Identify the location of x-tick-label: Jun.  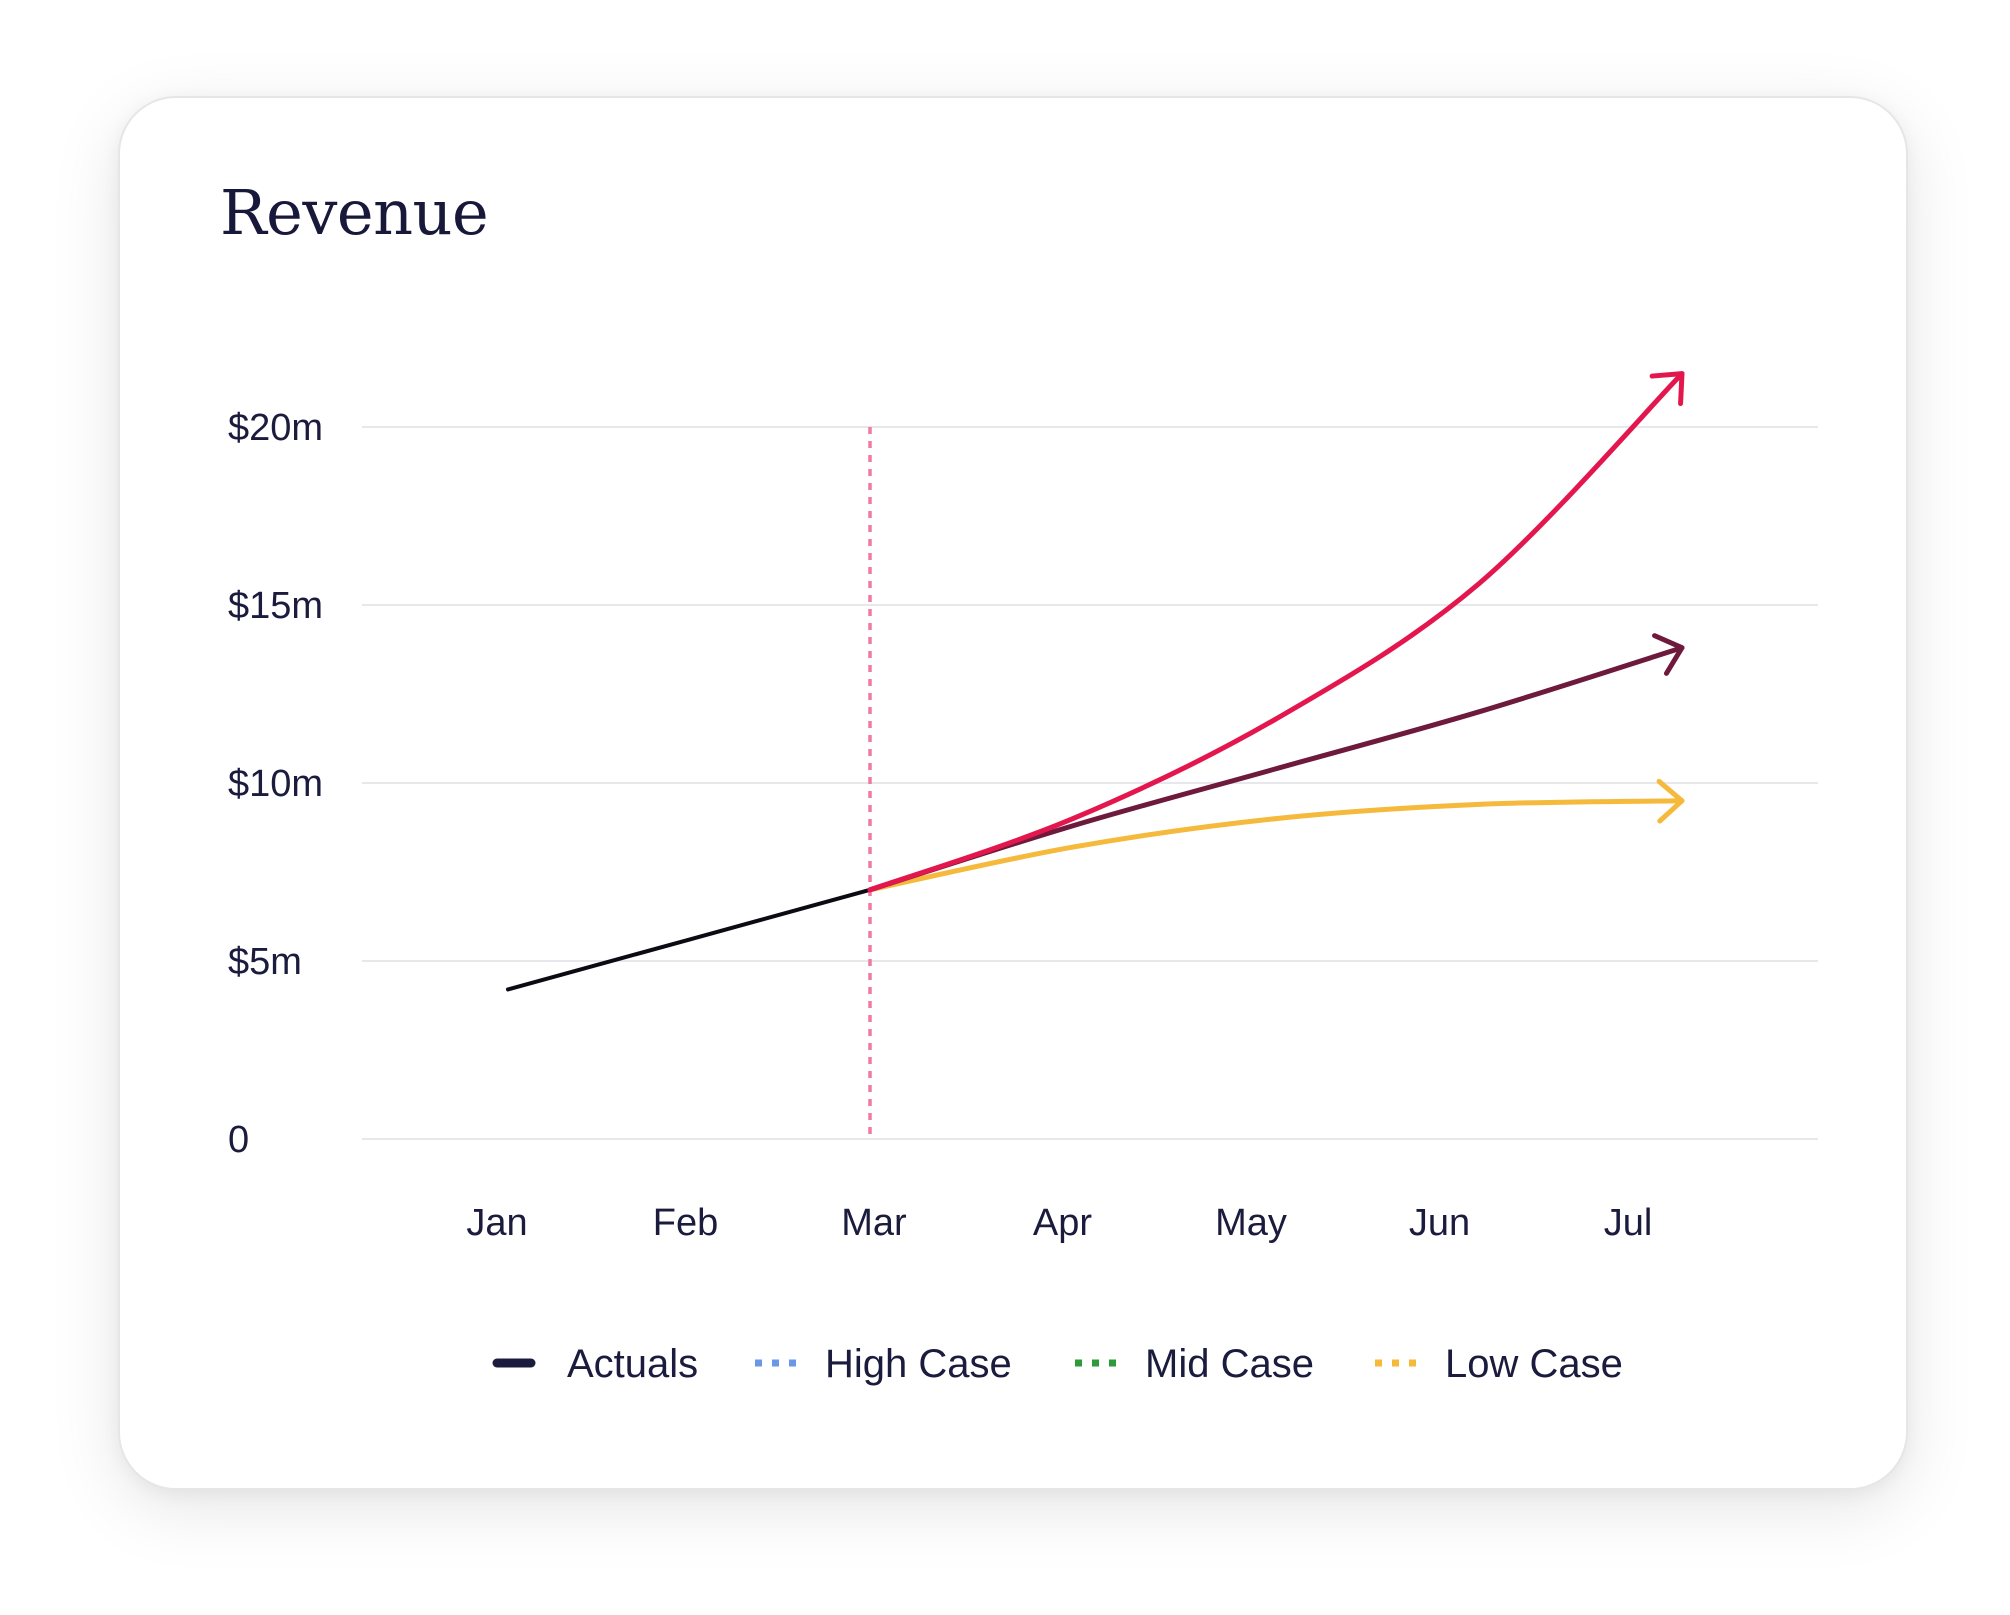
(1439, 1223).